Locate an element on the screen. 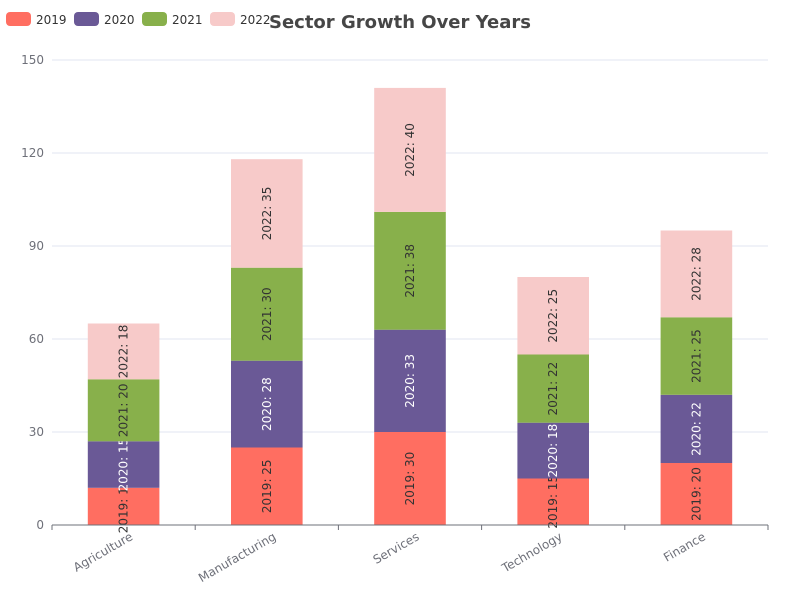 The width and height of the screenshot is (800, 600). data-label: 2019: 25 is located at coordinates (267, 486).